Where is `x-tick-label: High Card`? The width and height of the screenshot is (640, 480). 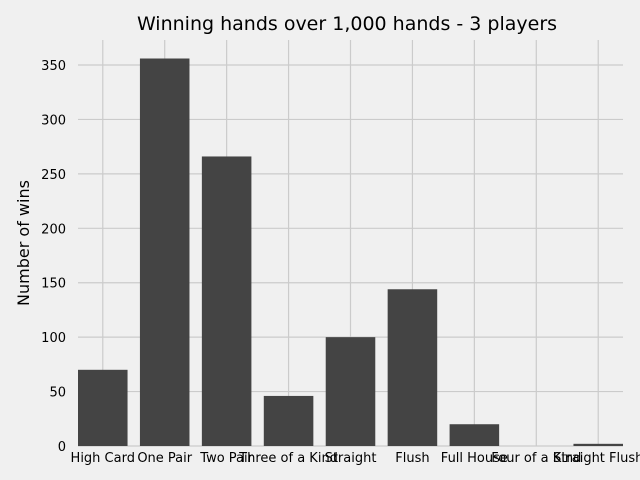 x-tick-label: High Card is located at coordinates (103, 458).